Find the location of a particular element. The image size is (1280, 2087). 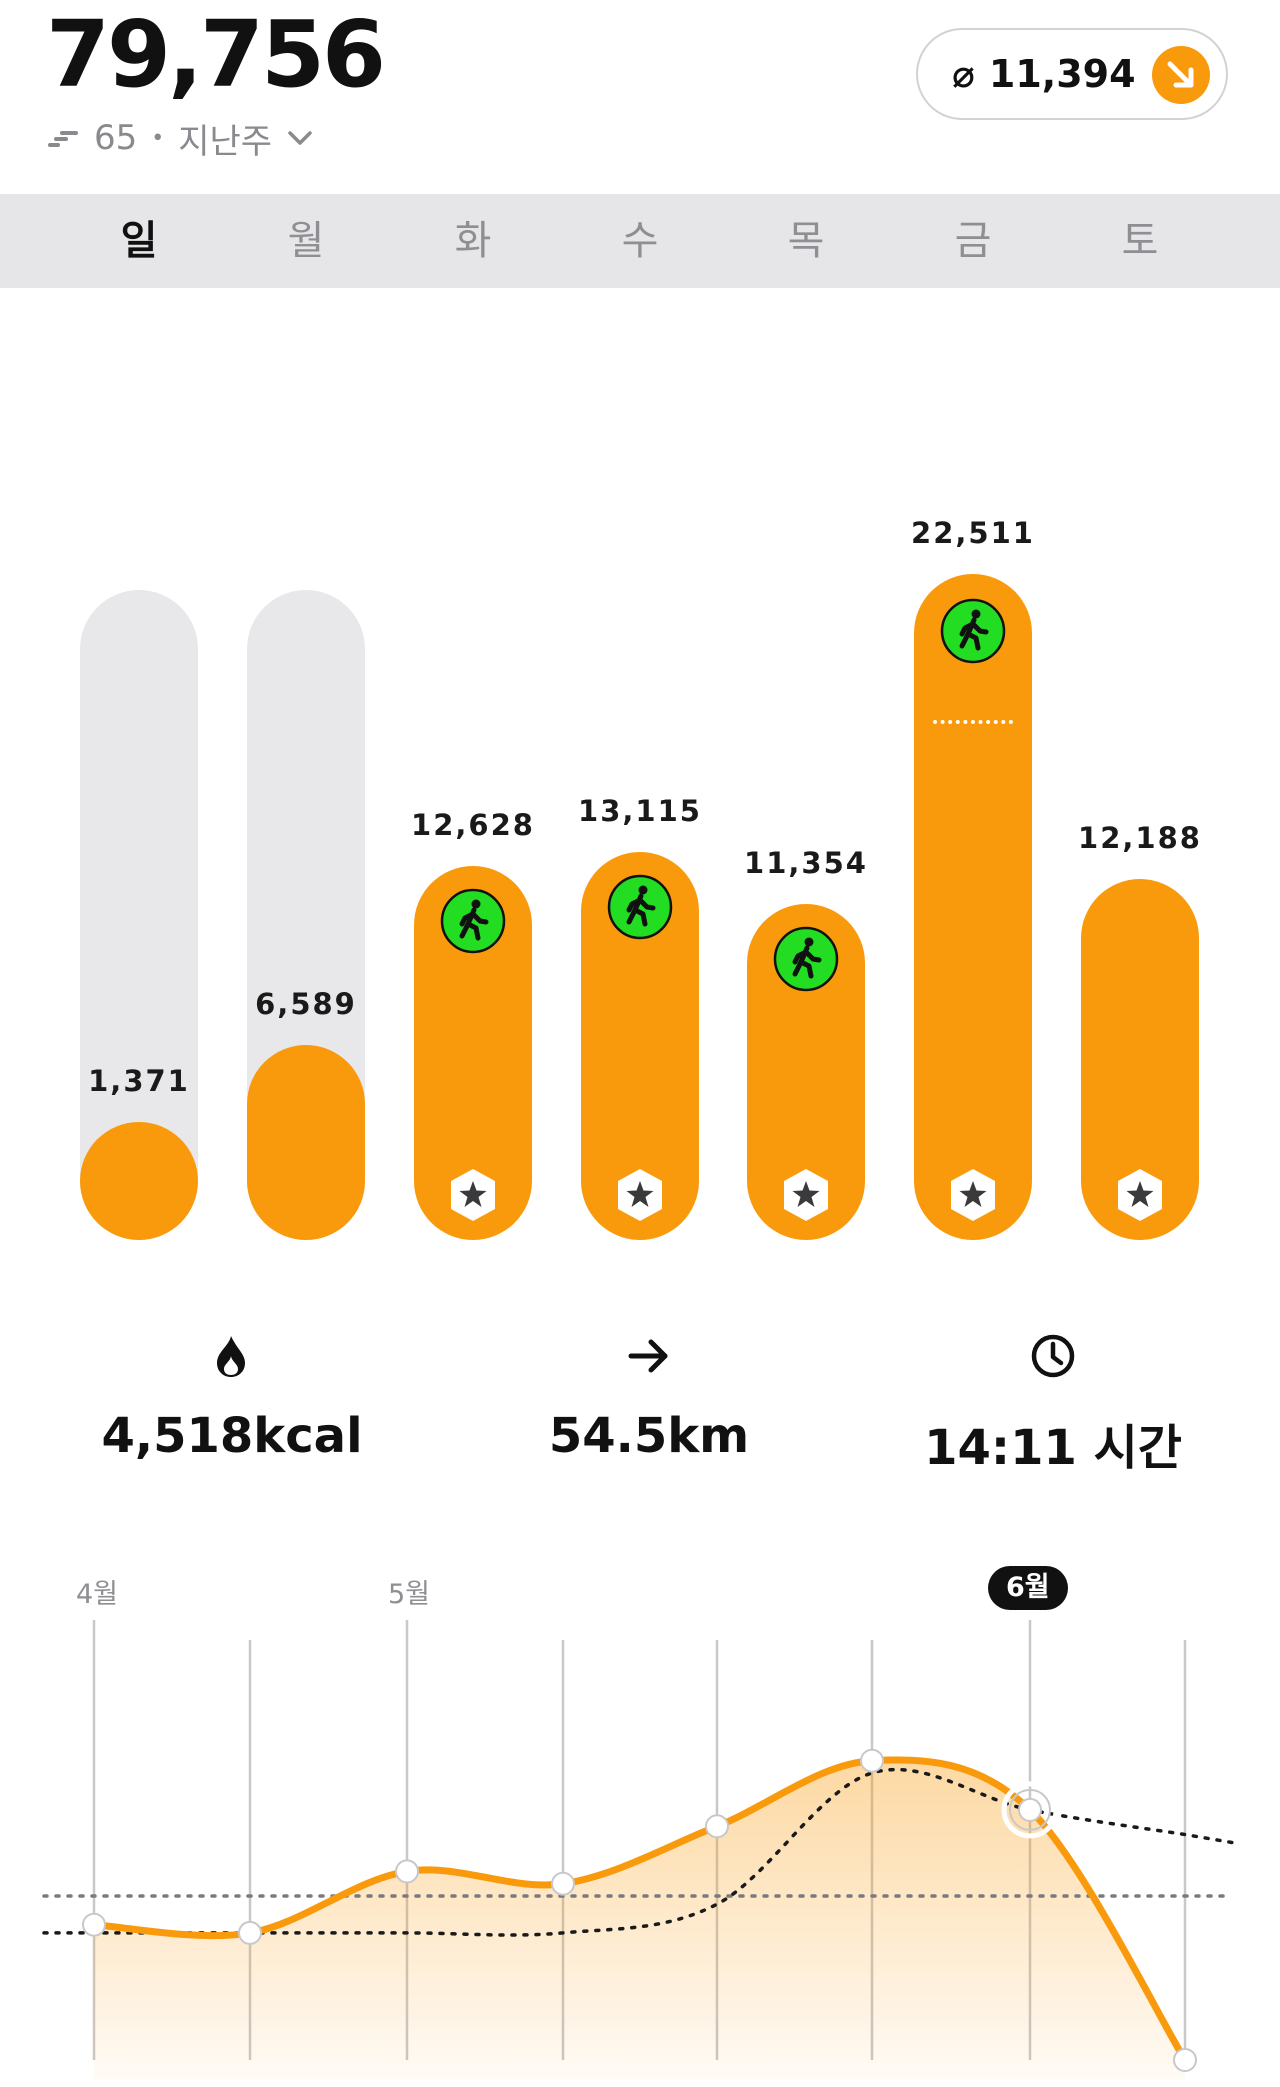

bar-금 is located at coordinates (973, 906).